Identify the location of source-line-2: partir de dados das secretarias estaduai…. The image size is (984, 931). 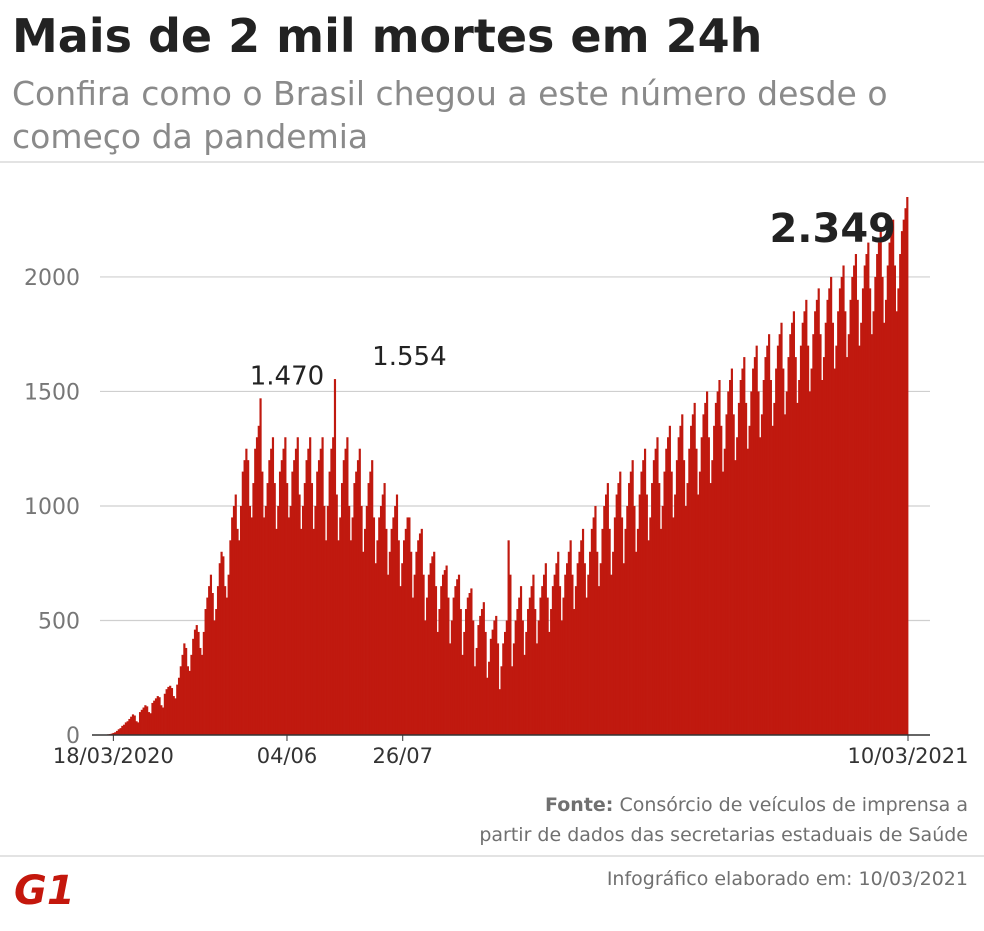
(723, 835).